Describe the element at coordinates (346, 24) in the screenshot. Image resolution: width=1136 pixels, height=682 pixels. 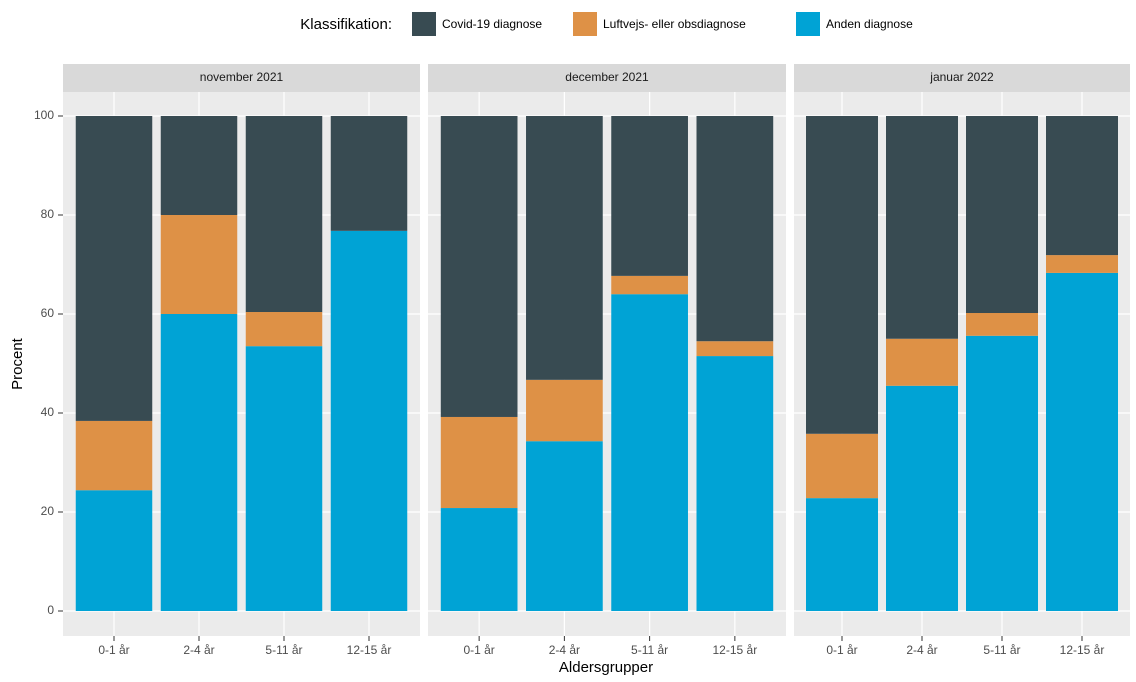
I see `legend-title: Klassifikation:` at that location.